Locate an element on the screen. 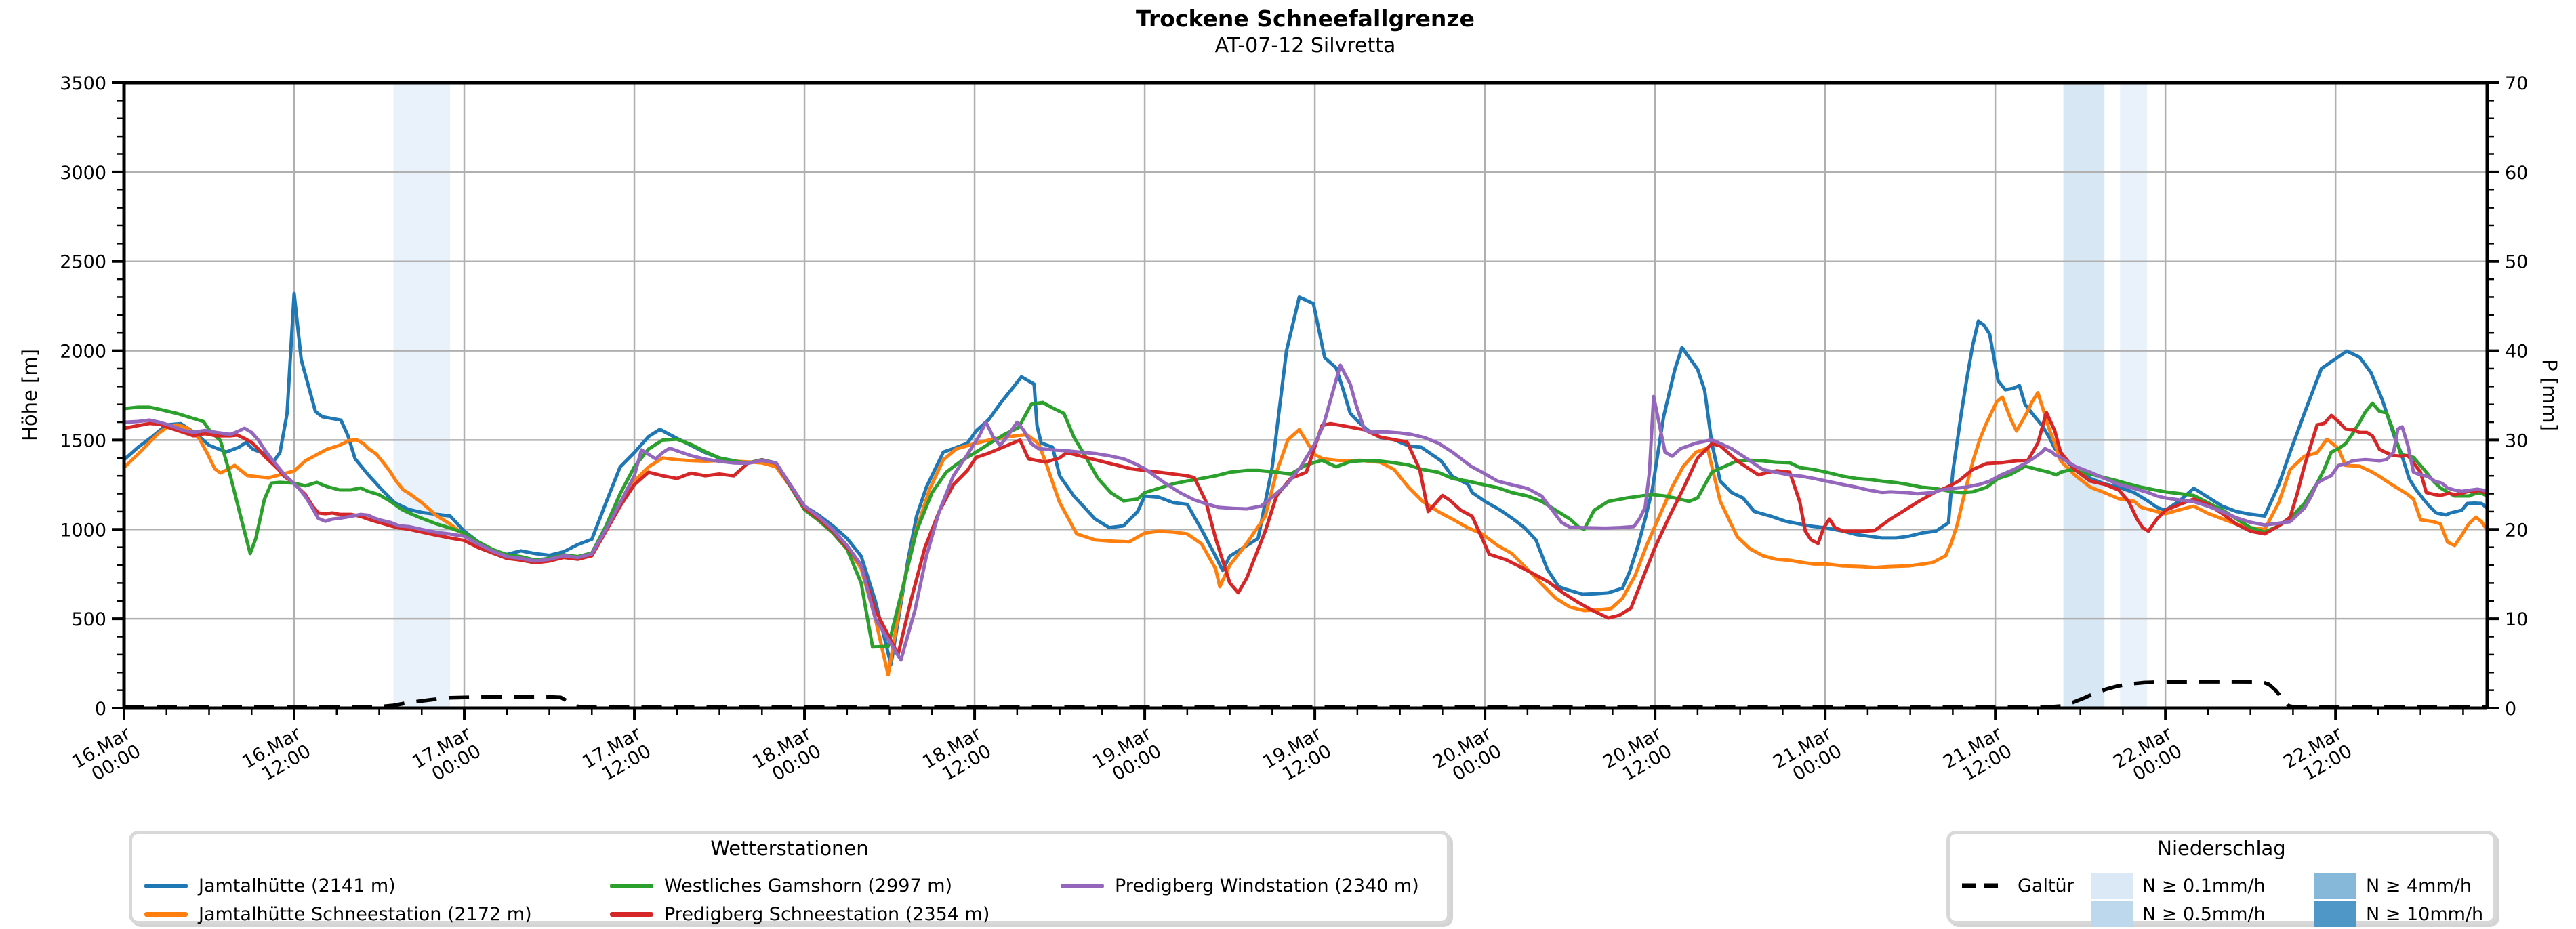 This screenshot has width=2576, height=929. y-tick-label-left: 3500 is located at coordinates (83, 83).